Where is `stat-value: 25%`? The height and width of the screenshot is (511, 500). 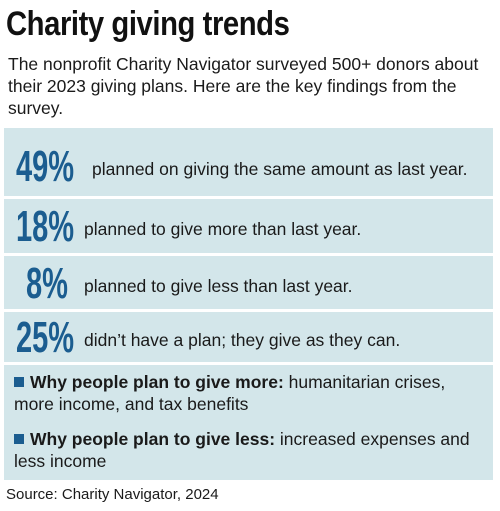 stat-value: 25% is located at coordinates (45, 337).